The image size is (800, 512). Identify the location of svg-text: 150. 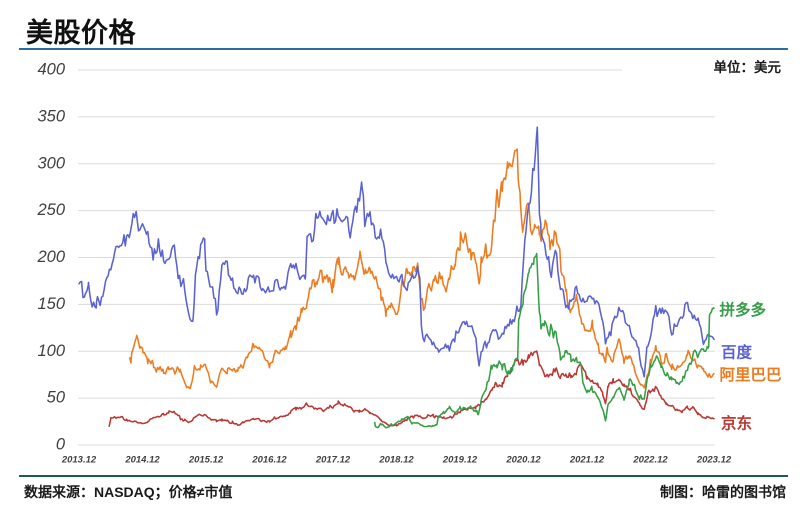
(51, 304).